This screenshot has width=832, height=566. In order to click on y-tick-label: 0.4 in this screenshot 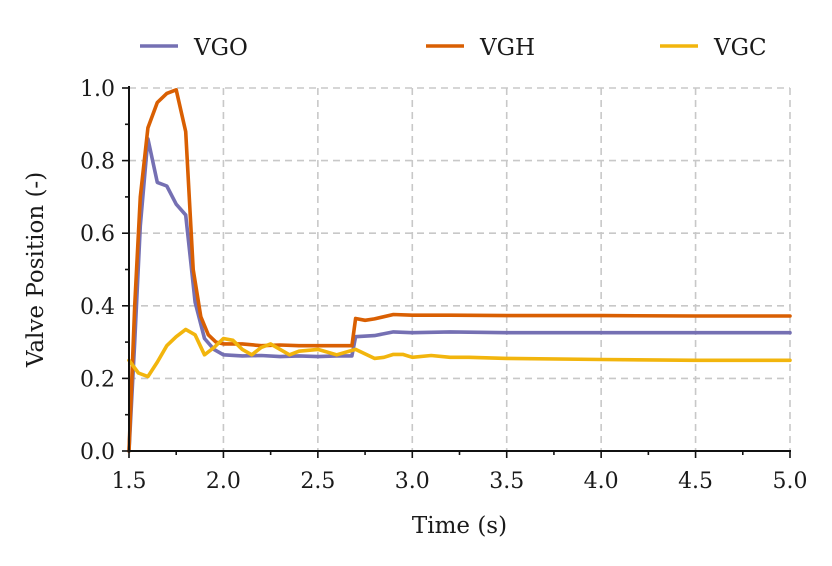, I will do `click(97, 307)`.